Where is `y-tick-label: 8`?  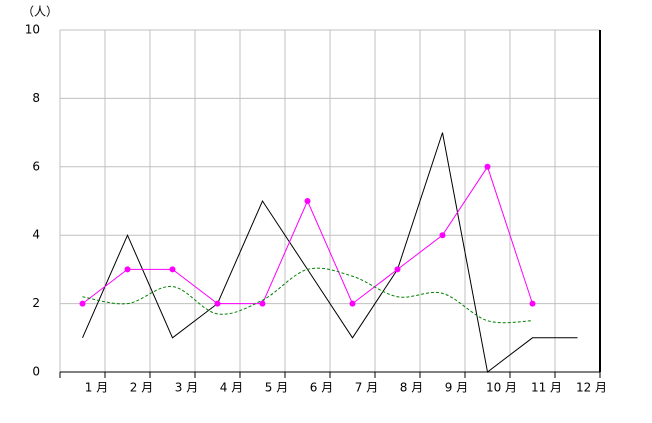
y-tick-label: 8 is located at coordinates (36, 98).